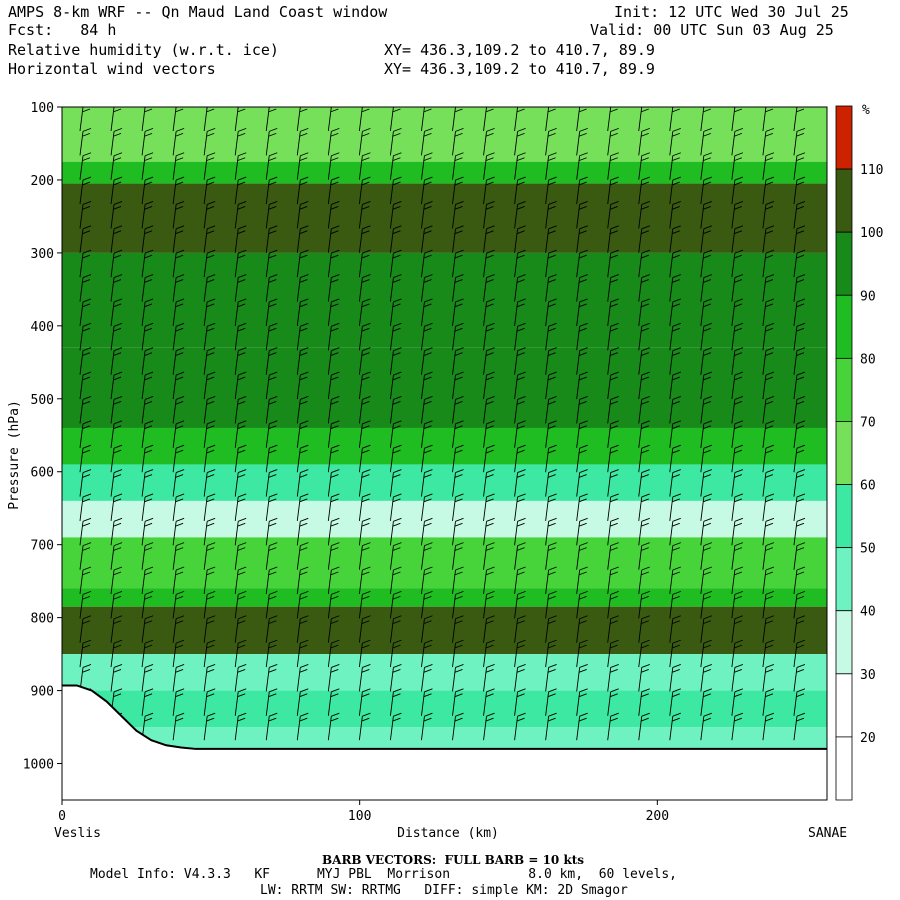 The image size is (900, 900). I want to click on y-tick-label: 100, so click(42, 108).